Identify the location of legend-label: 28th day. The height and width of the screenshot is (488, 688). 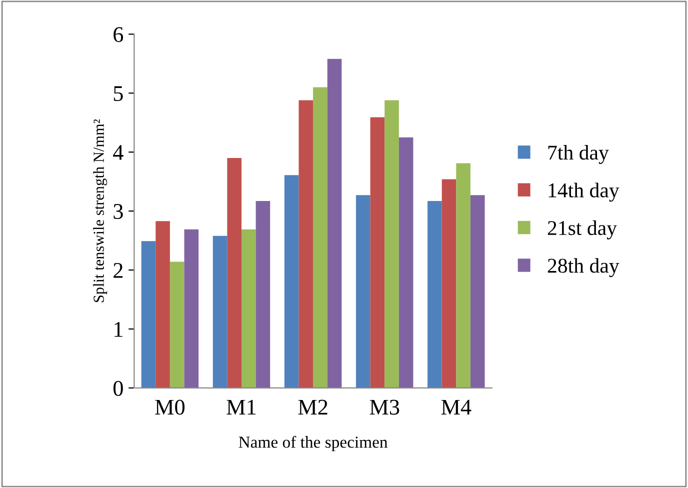
(584, 268).